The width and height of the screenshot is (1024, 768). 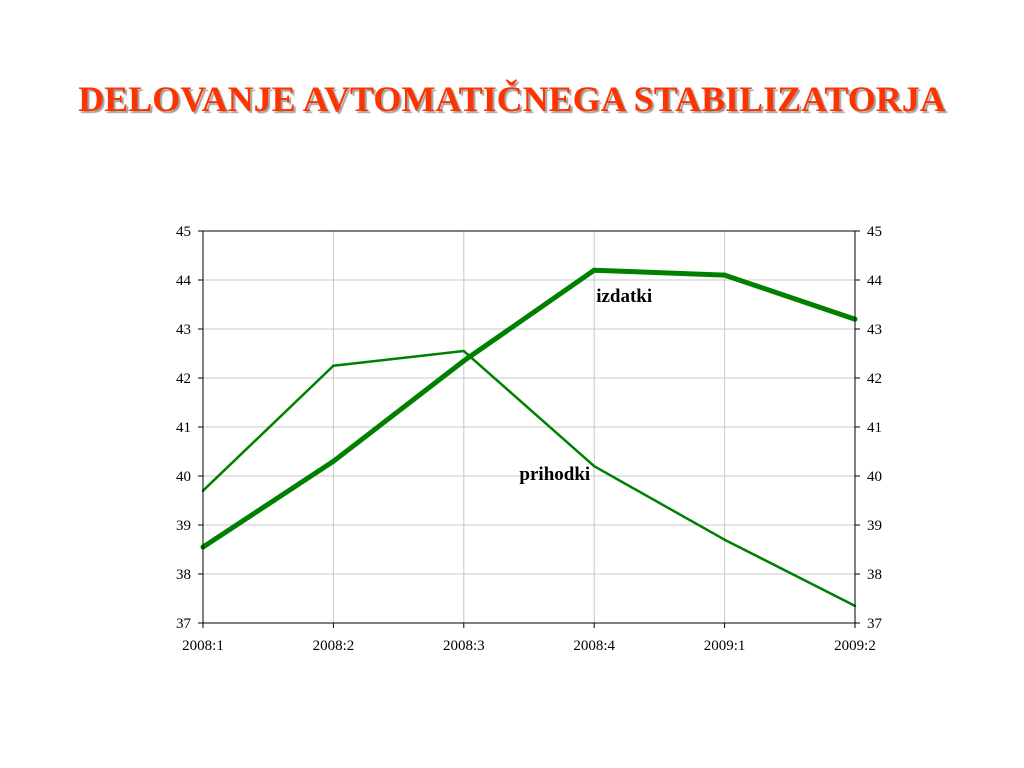 I want to click on slide-title: DELOVANJE AVTOMATIČNEGA STABILIZATORJA, so click(x=512, y=99).